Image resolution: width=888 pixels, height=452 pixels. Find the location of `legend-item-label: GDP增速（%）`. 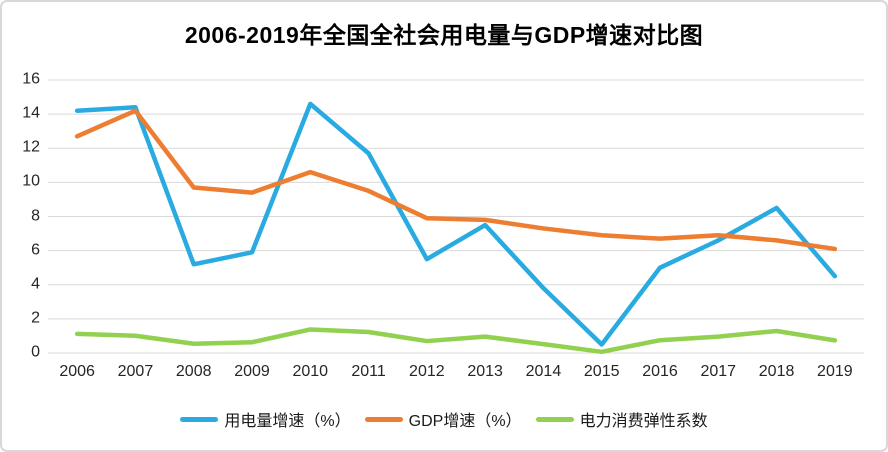

legend-item-label: GDP增速（%） is located at coordinates (465, 421).